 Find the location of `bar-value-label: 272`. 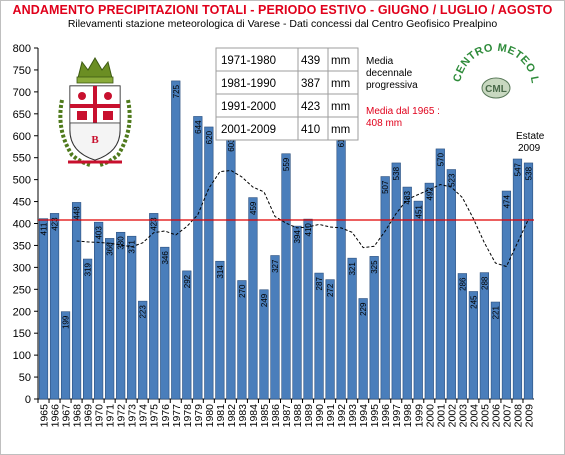

bar-value-label: 272 is located at coordinates (330, 290).